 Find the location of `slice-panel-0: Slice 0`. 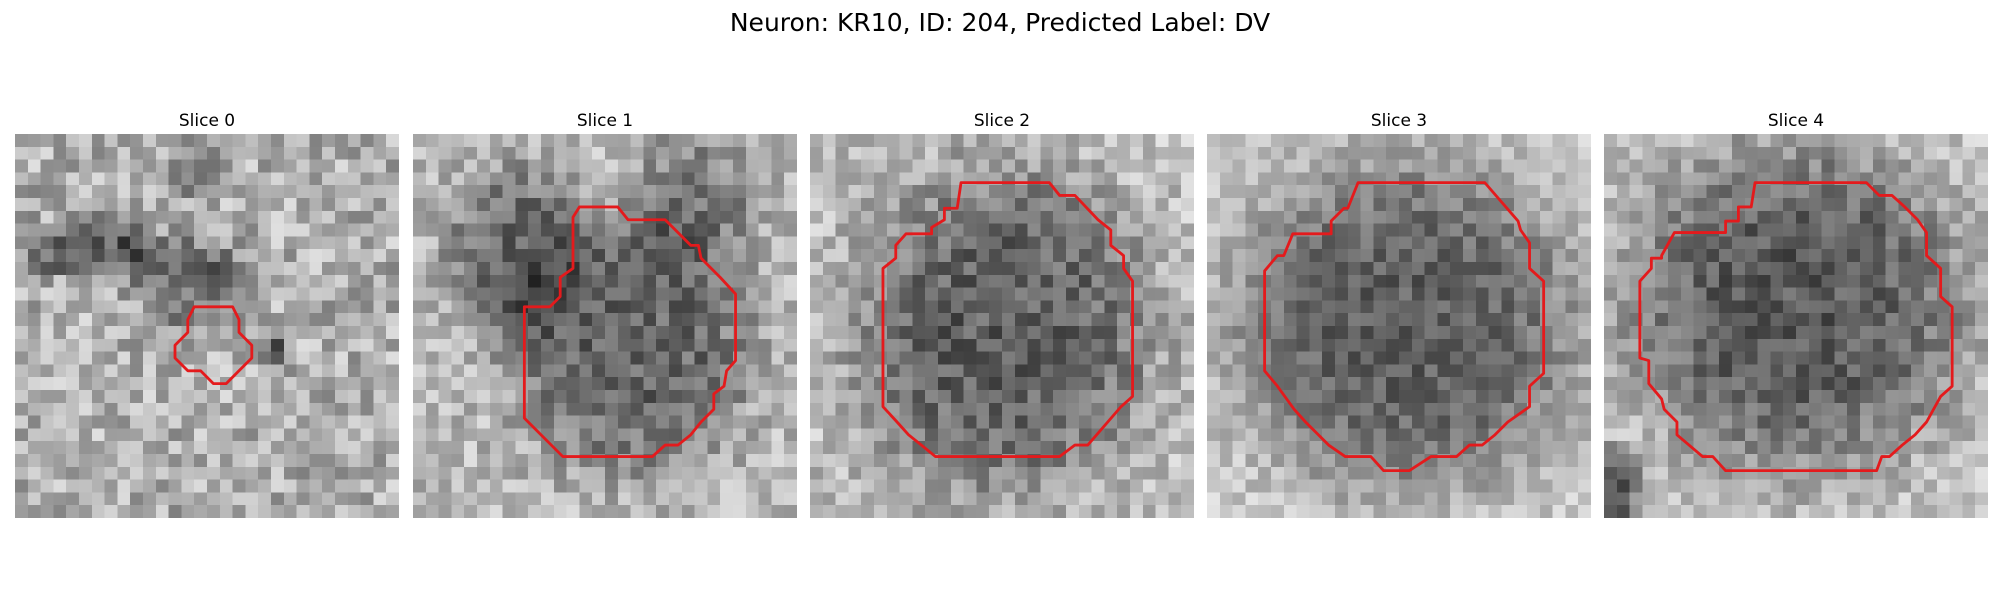

slice-panel-0: Slice 0 is located at coordinates (207, 313).